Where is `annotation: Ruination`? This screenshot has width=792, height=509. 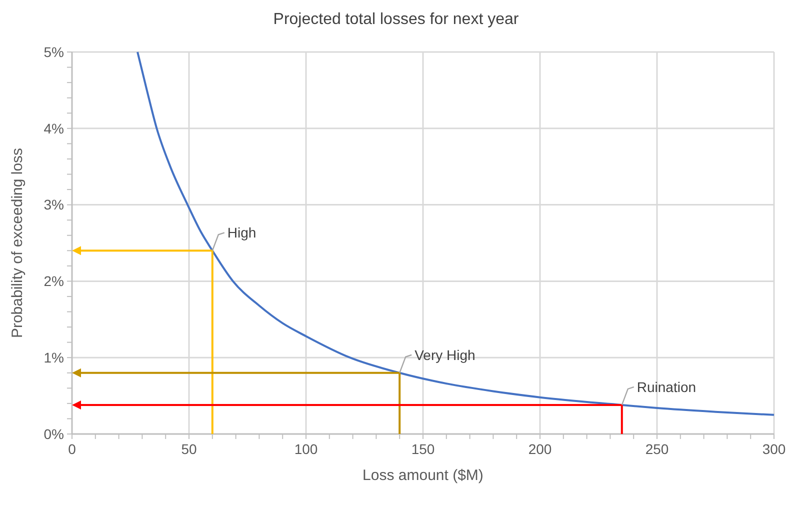 annotation: Ruination is located at coordinates (666, 386).